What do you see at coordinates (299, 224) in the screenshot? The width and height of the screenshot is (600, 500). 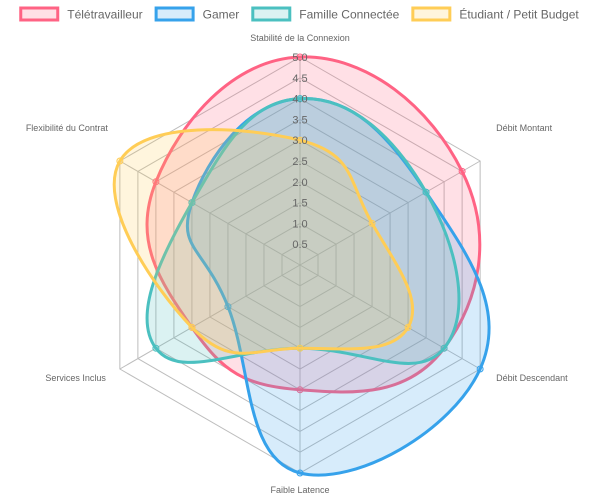 I see `tick-label: 1.0` at bounding box center [299, 224].